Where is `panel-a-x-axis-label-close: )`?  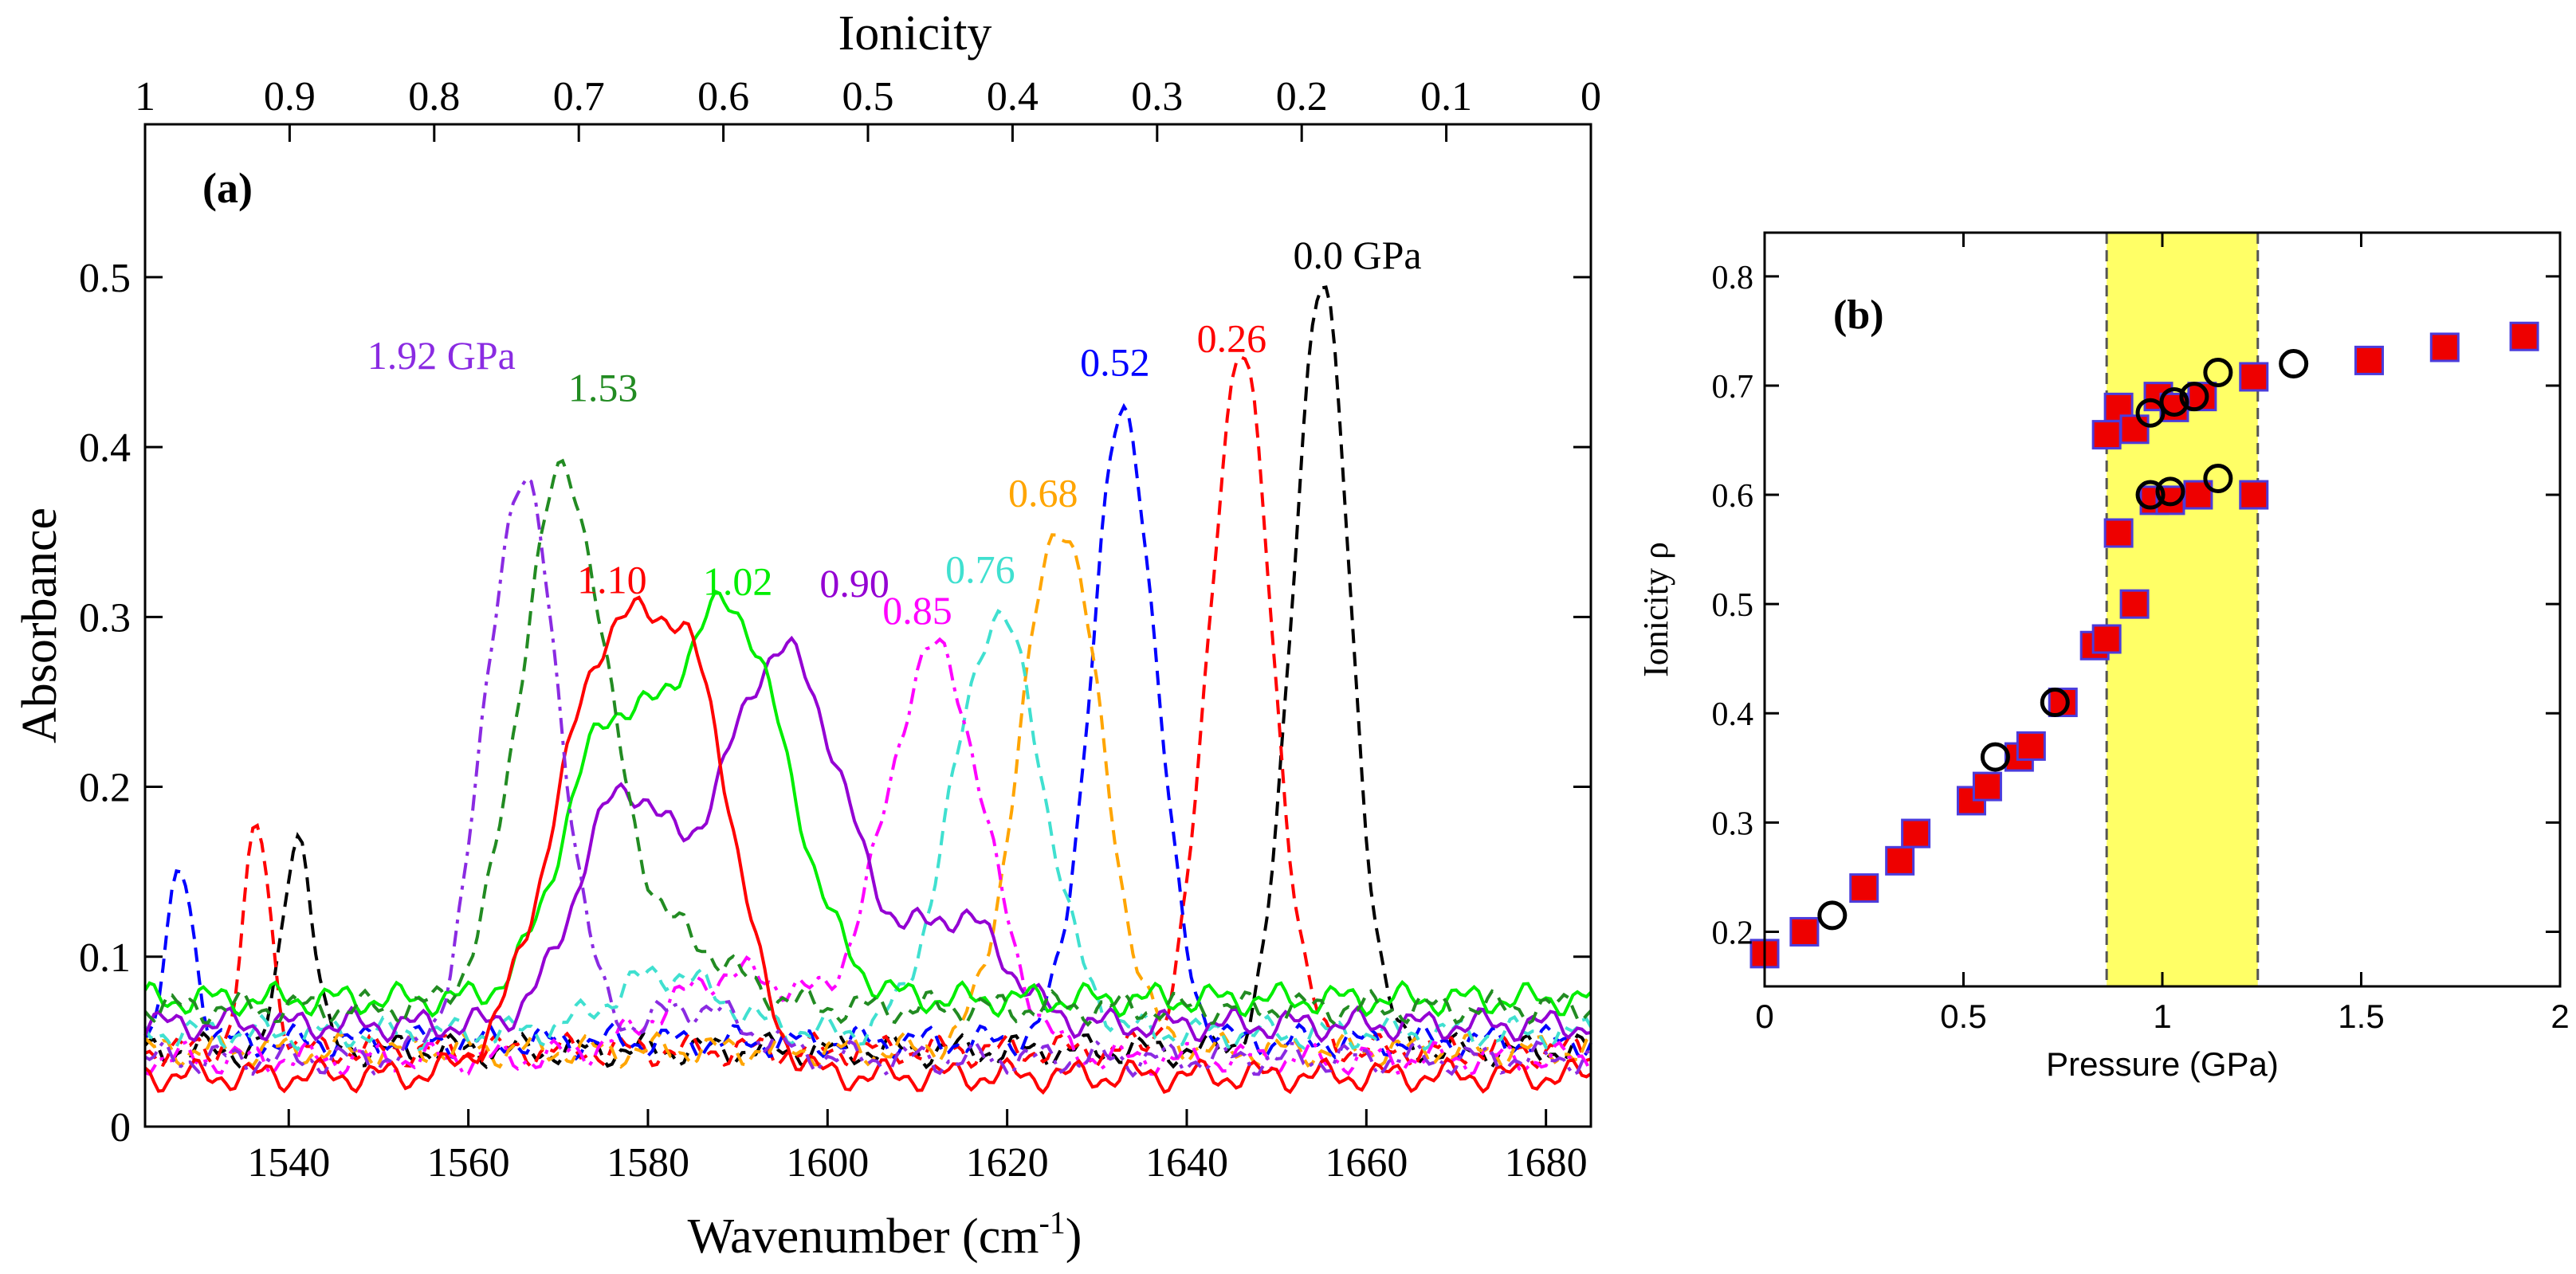
panel-a-x-axis-label-close: ) is located at coordinates (1074, 1236).